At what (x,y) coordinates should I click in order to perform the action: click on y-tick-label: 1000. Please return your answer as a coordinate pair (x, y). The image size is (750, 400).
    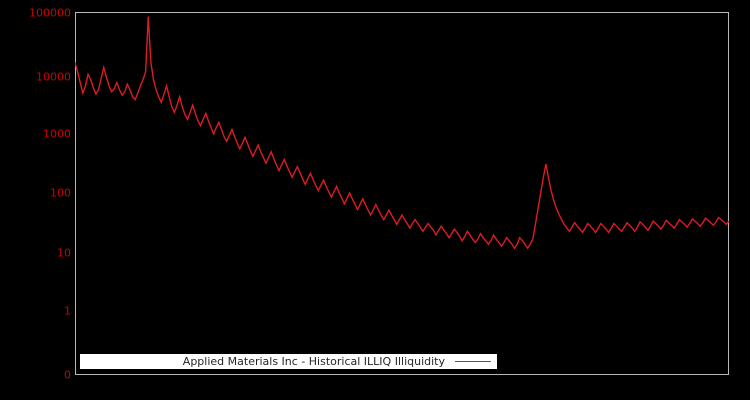
    Looking at the image, I should click on (57, 134).